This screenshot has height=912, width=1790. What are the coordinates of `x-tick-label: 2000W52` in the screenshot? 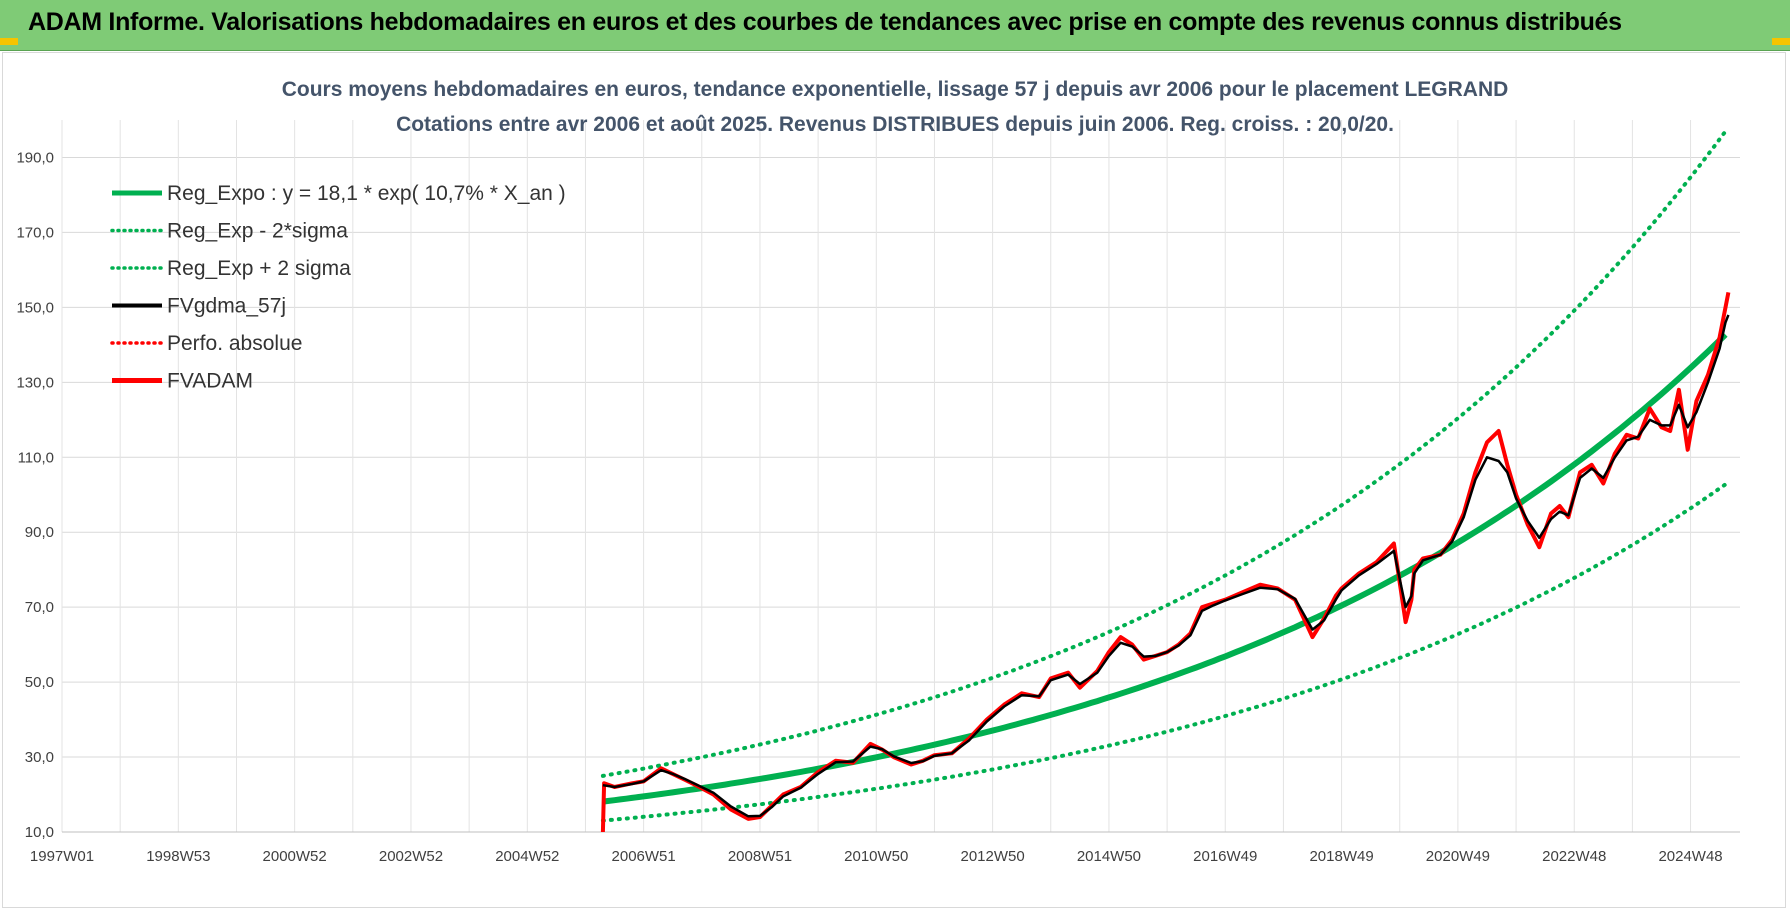 It's located at (295, 856).